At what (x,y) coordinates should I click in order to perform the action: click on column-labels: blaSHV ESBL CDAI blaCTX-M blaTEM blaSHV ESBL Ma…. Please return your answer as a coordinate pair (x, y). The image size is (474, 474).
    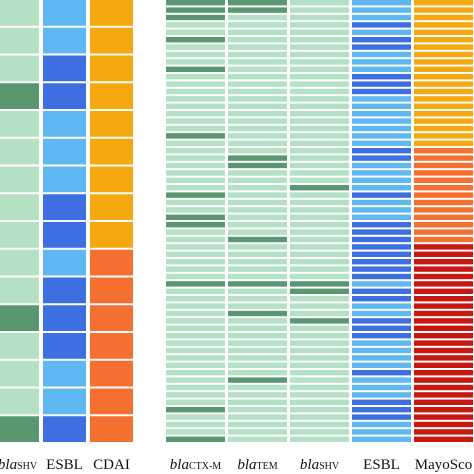
    Looking at the image, I should click on (236, 465).